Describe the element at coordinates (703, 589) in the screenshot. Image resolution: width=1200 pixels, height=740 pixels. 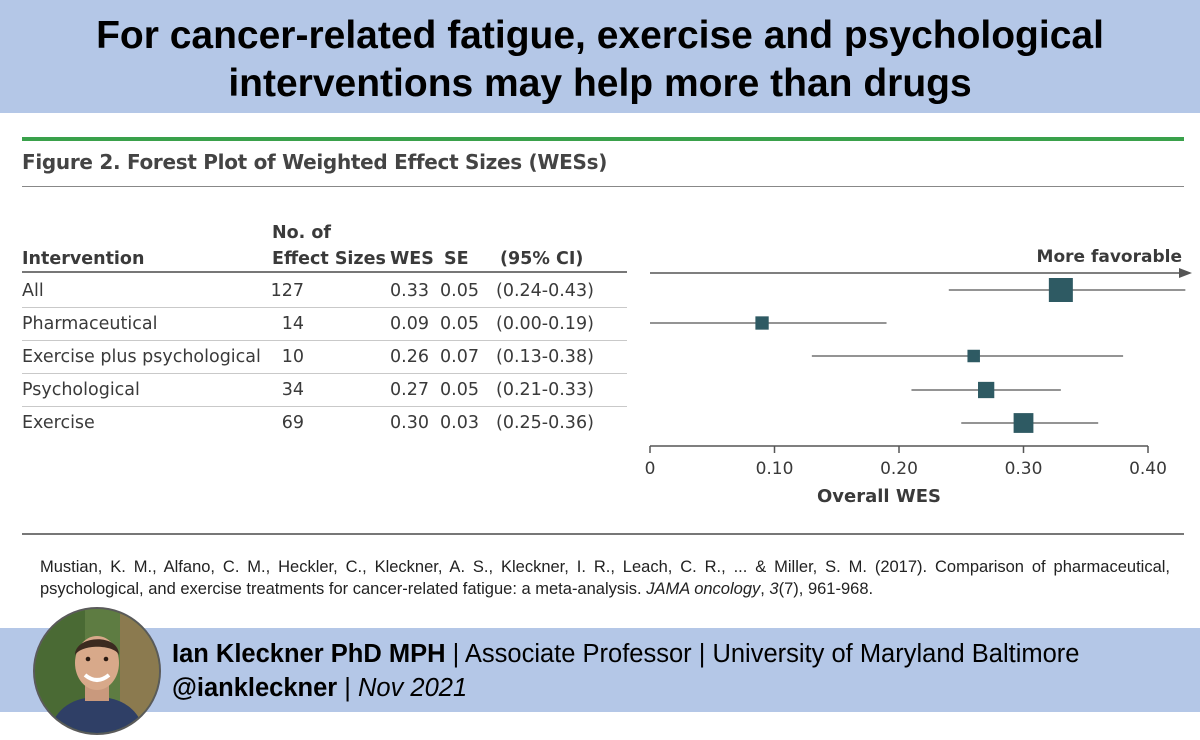
I see `citation-journal: JAMA oncology` at that location.